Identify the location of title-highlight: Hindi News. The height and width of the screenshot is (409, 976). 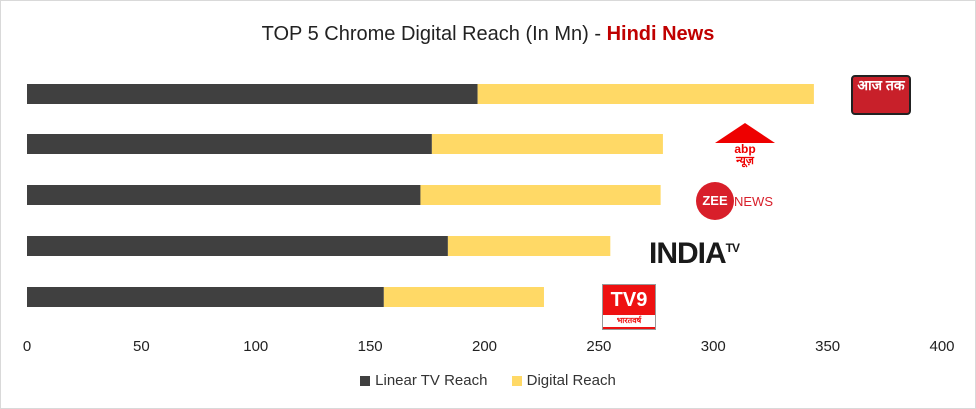
(660, 34).